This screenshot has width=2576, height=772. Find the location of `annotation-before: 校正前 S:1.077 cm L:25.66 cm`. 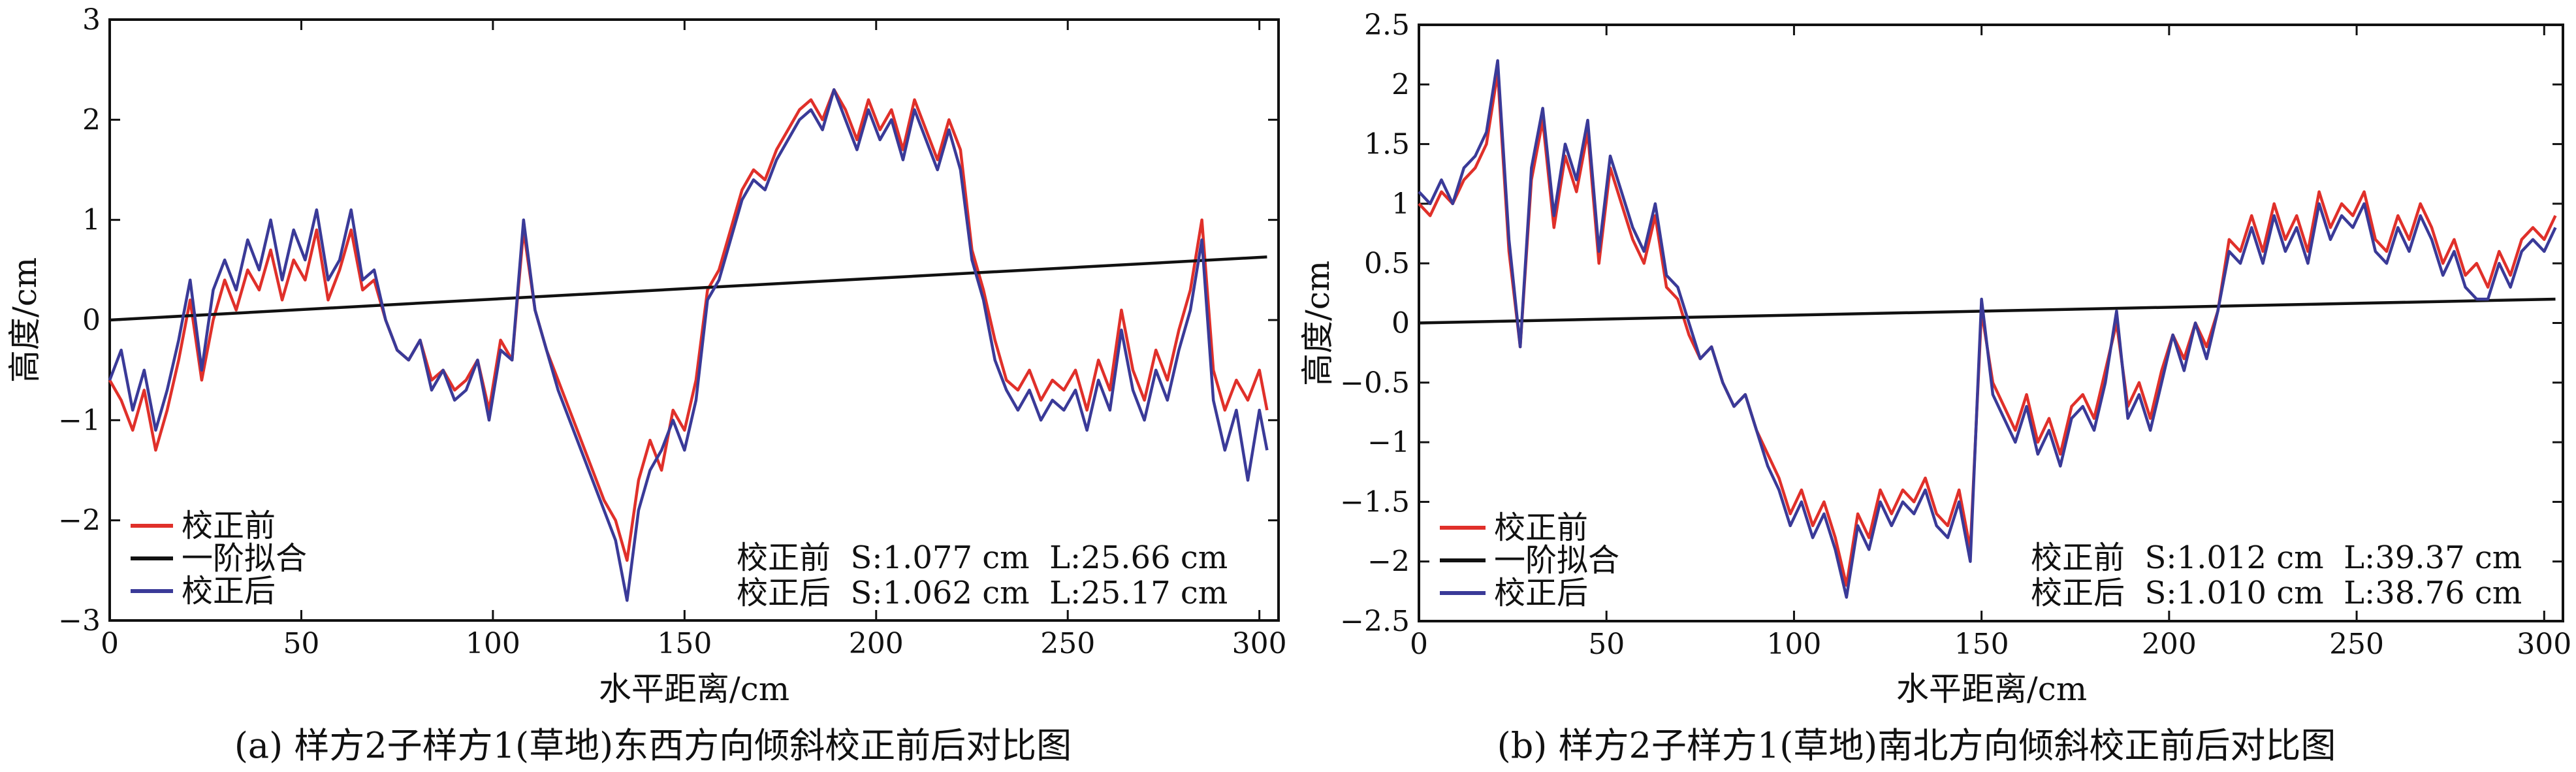

annotation-before: 校正前 S:1.077 cm L:25.66 cm is located at coordinates (983, 558).